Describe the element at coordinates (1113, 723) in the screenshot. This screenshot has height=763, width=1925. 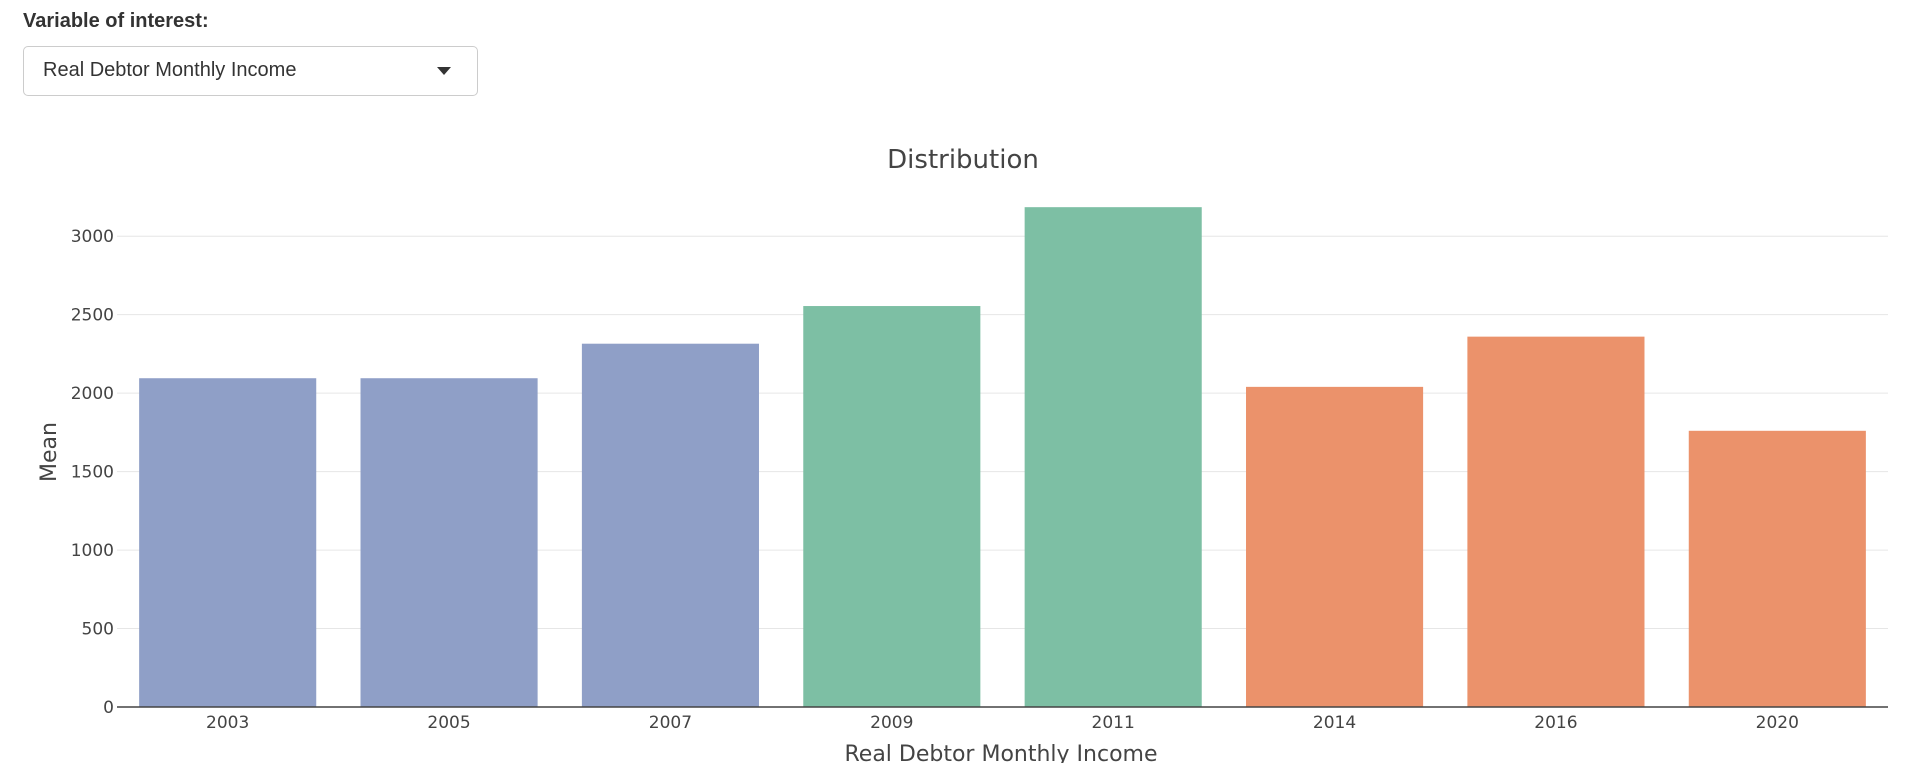
I see `x-tick-label: 2011` at that location.